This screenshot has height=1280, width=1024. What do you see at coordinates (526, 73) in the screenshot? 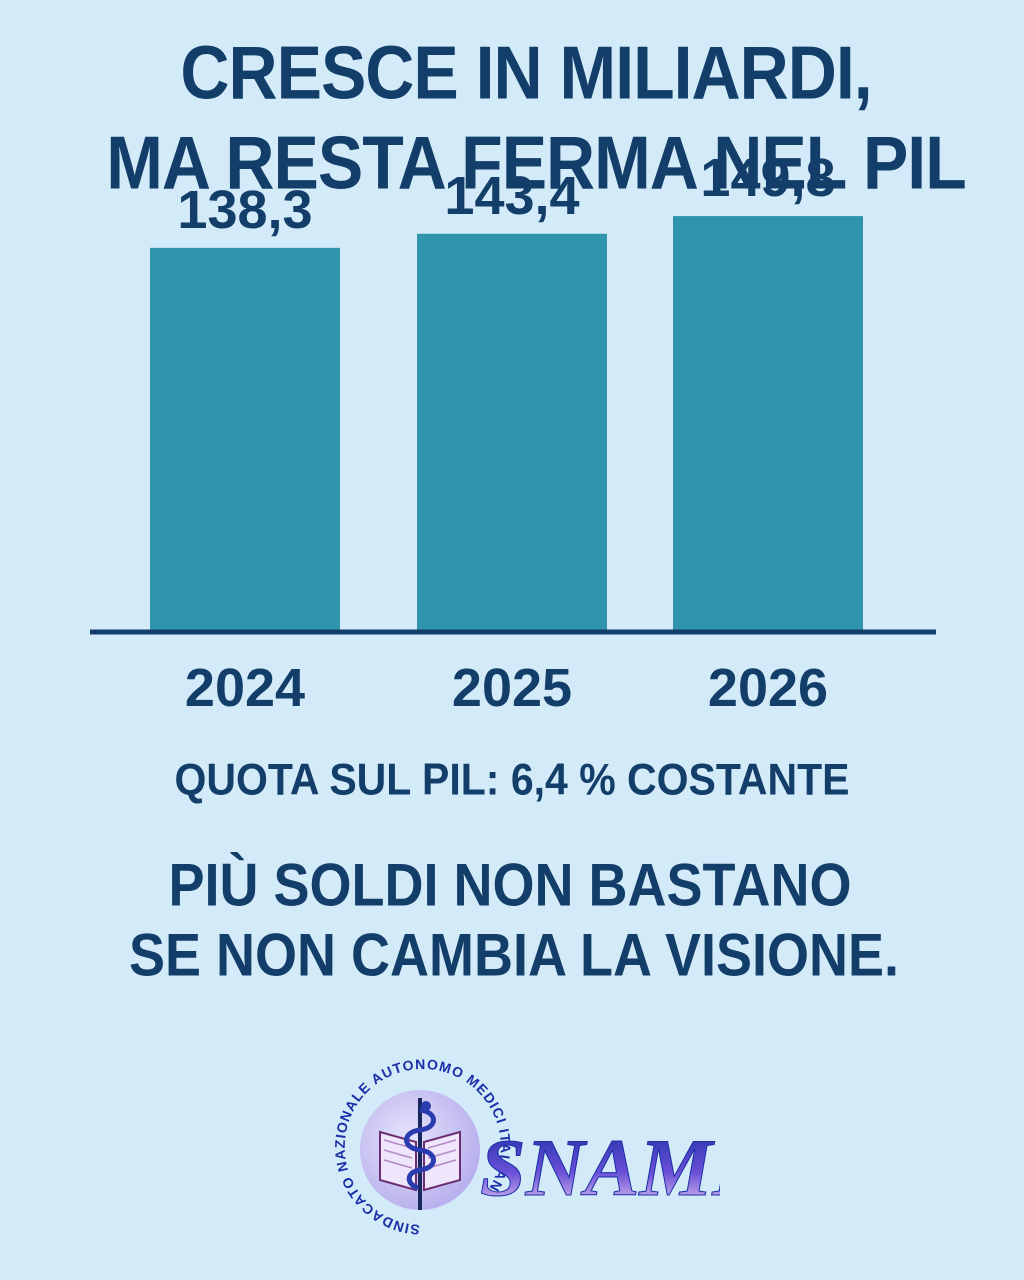
I see `title-line-1: CRESCE IN MILIARDI,` at bounding box center [526, 73].